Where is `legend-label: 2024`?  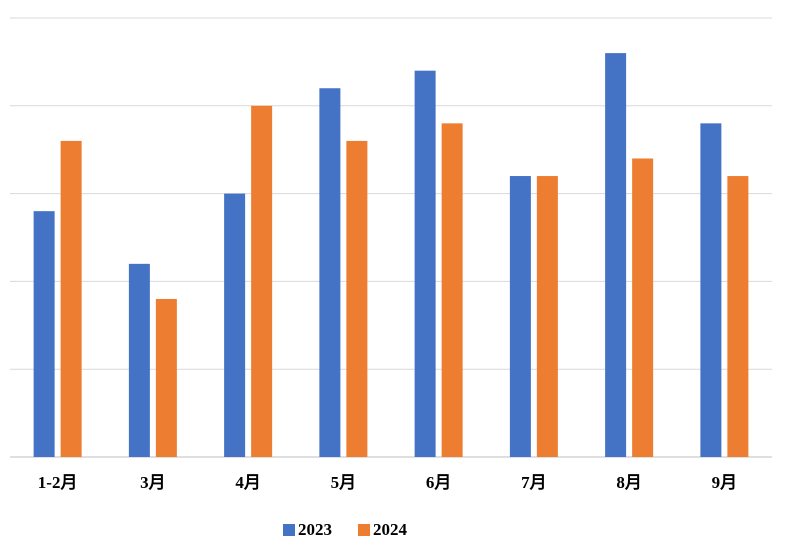
legend-label: 2024 is located at coordinates (390, 529).